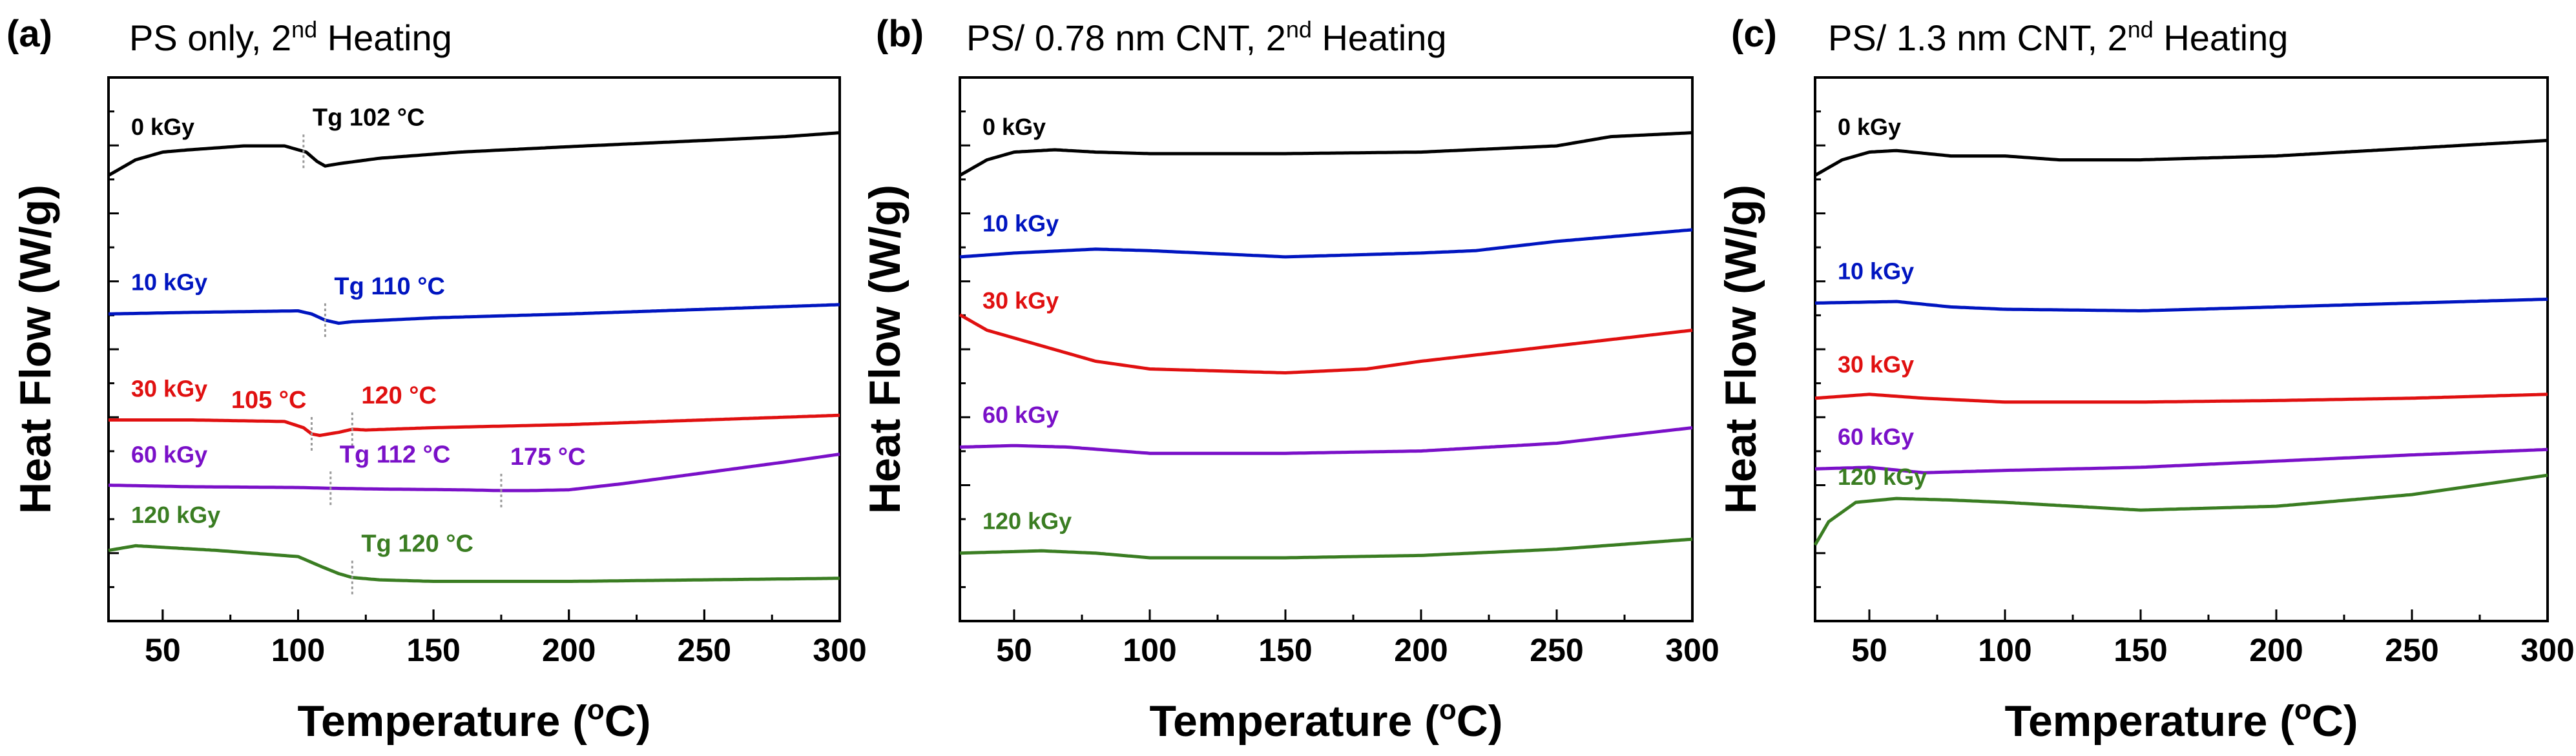  Describe the element at coordinates (29, 34) in the screenshot. I see `panel-letter: (a)` at that location.